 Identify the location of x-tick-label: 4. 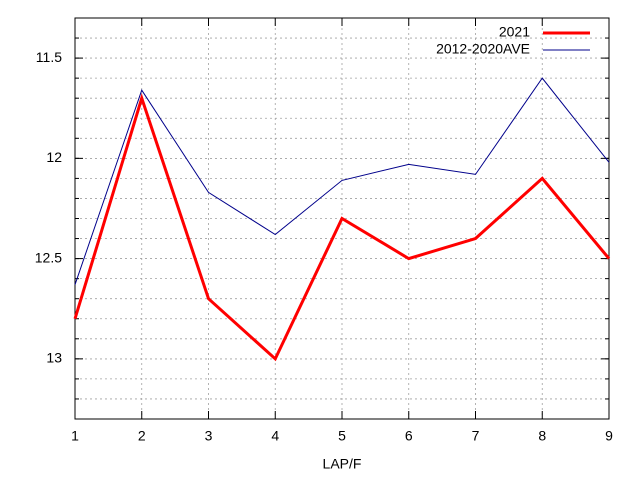
(275, 436).